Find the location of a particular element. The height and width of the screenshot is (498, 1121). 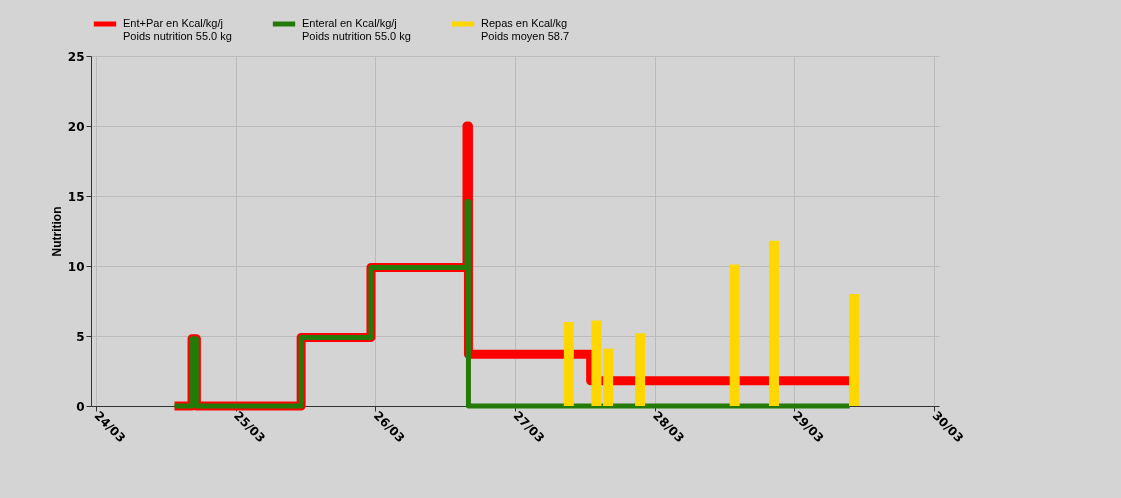

y-tick-label: 25 is located at coordinates (76, 56).